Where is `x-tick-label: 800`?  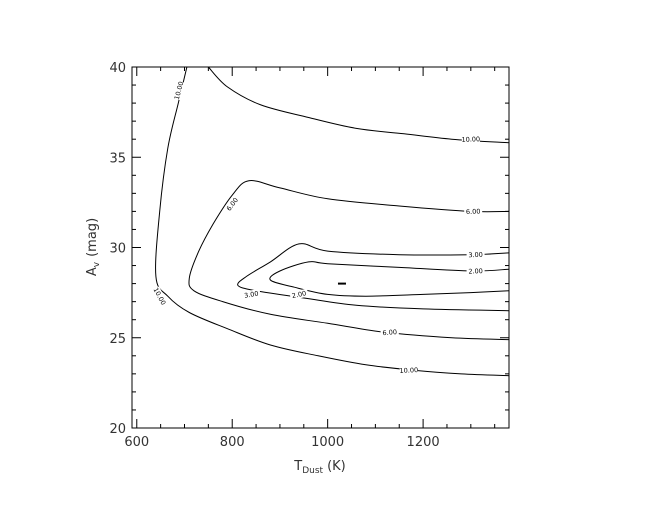 x-tick-label: 800 is located at coordinates (232, 442).